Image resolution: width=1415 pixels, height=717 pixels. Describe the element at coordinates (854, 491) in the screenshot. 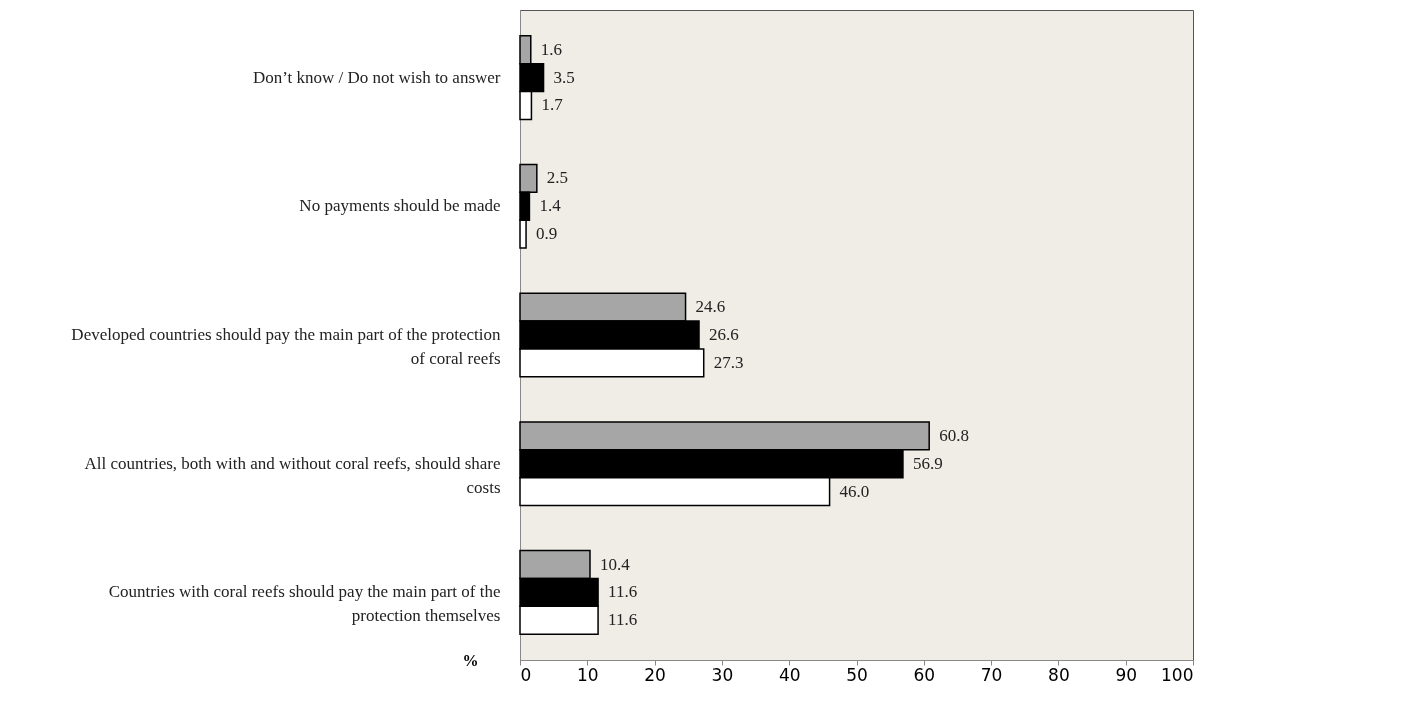

I see `text: 46.0` at that location.